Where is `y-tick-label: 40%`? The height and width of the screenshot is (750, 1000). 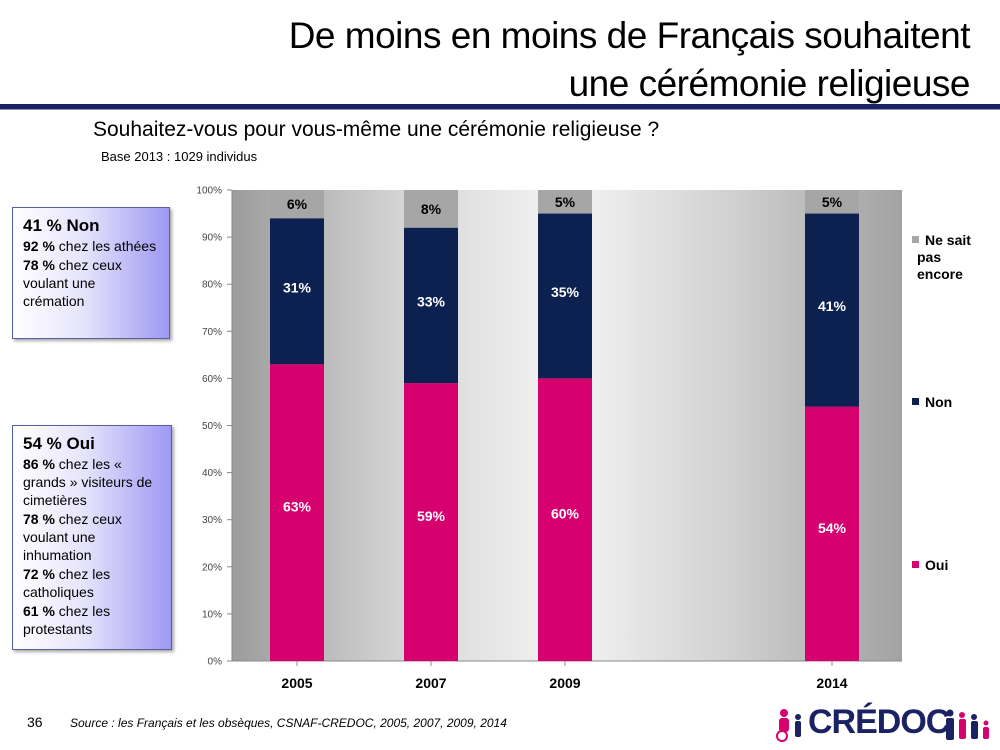
y-tick-label: 40% is located at coordinates (212, 473).